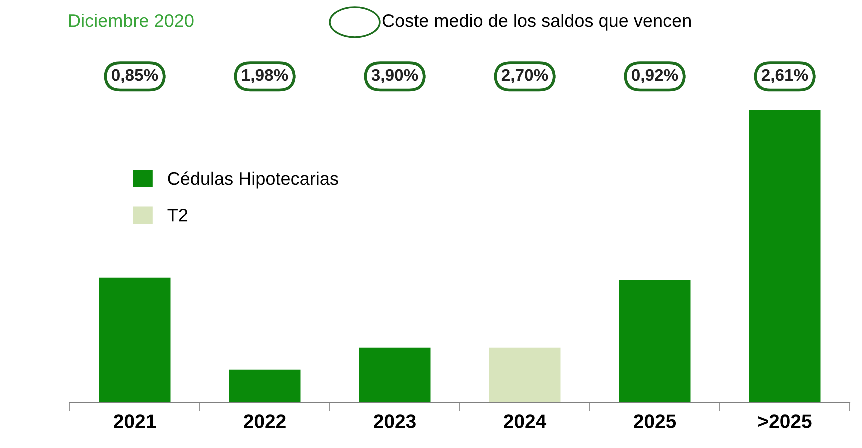  What do you see at coordinates (785, 421) in the screenshot?
I see `x-tick-label: >2025` at bounding box center [785, 421].